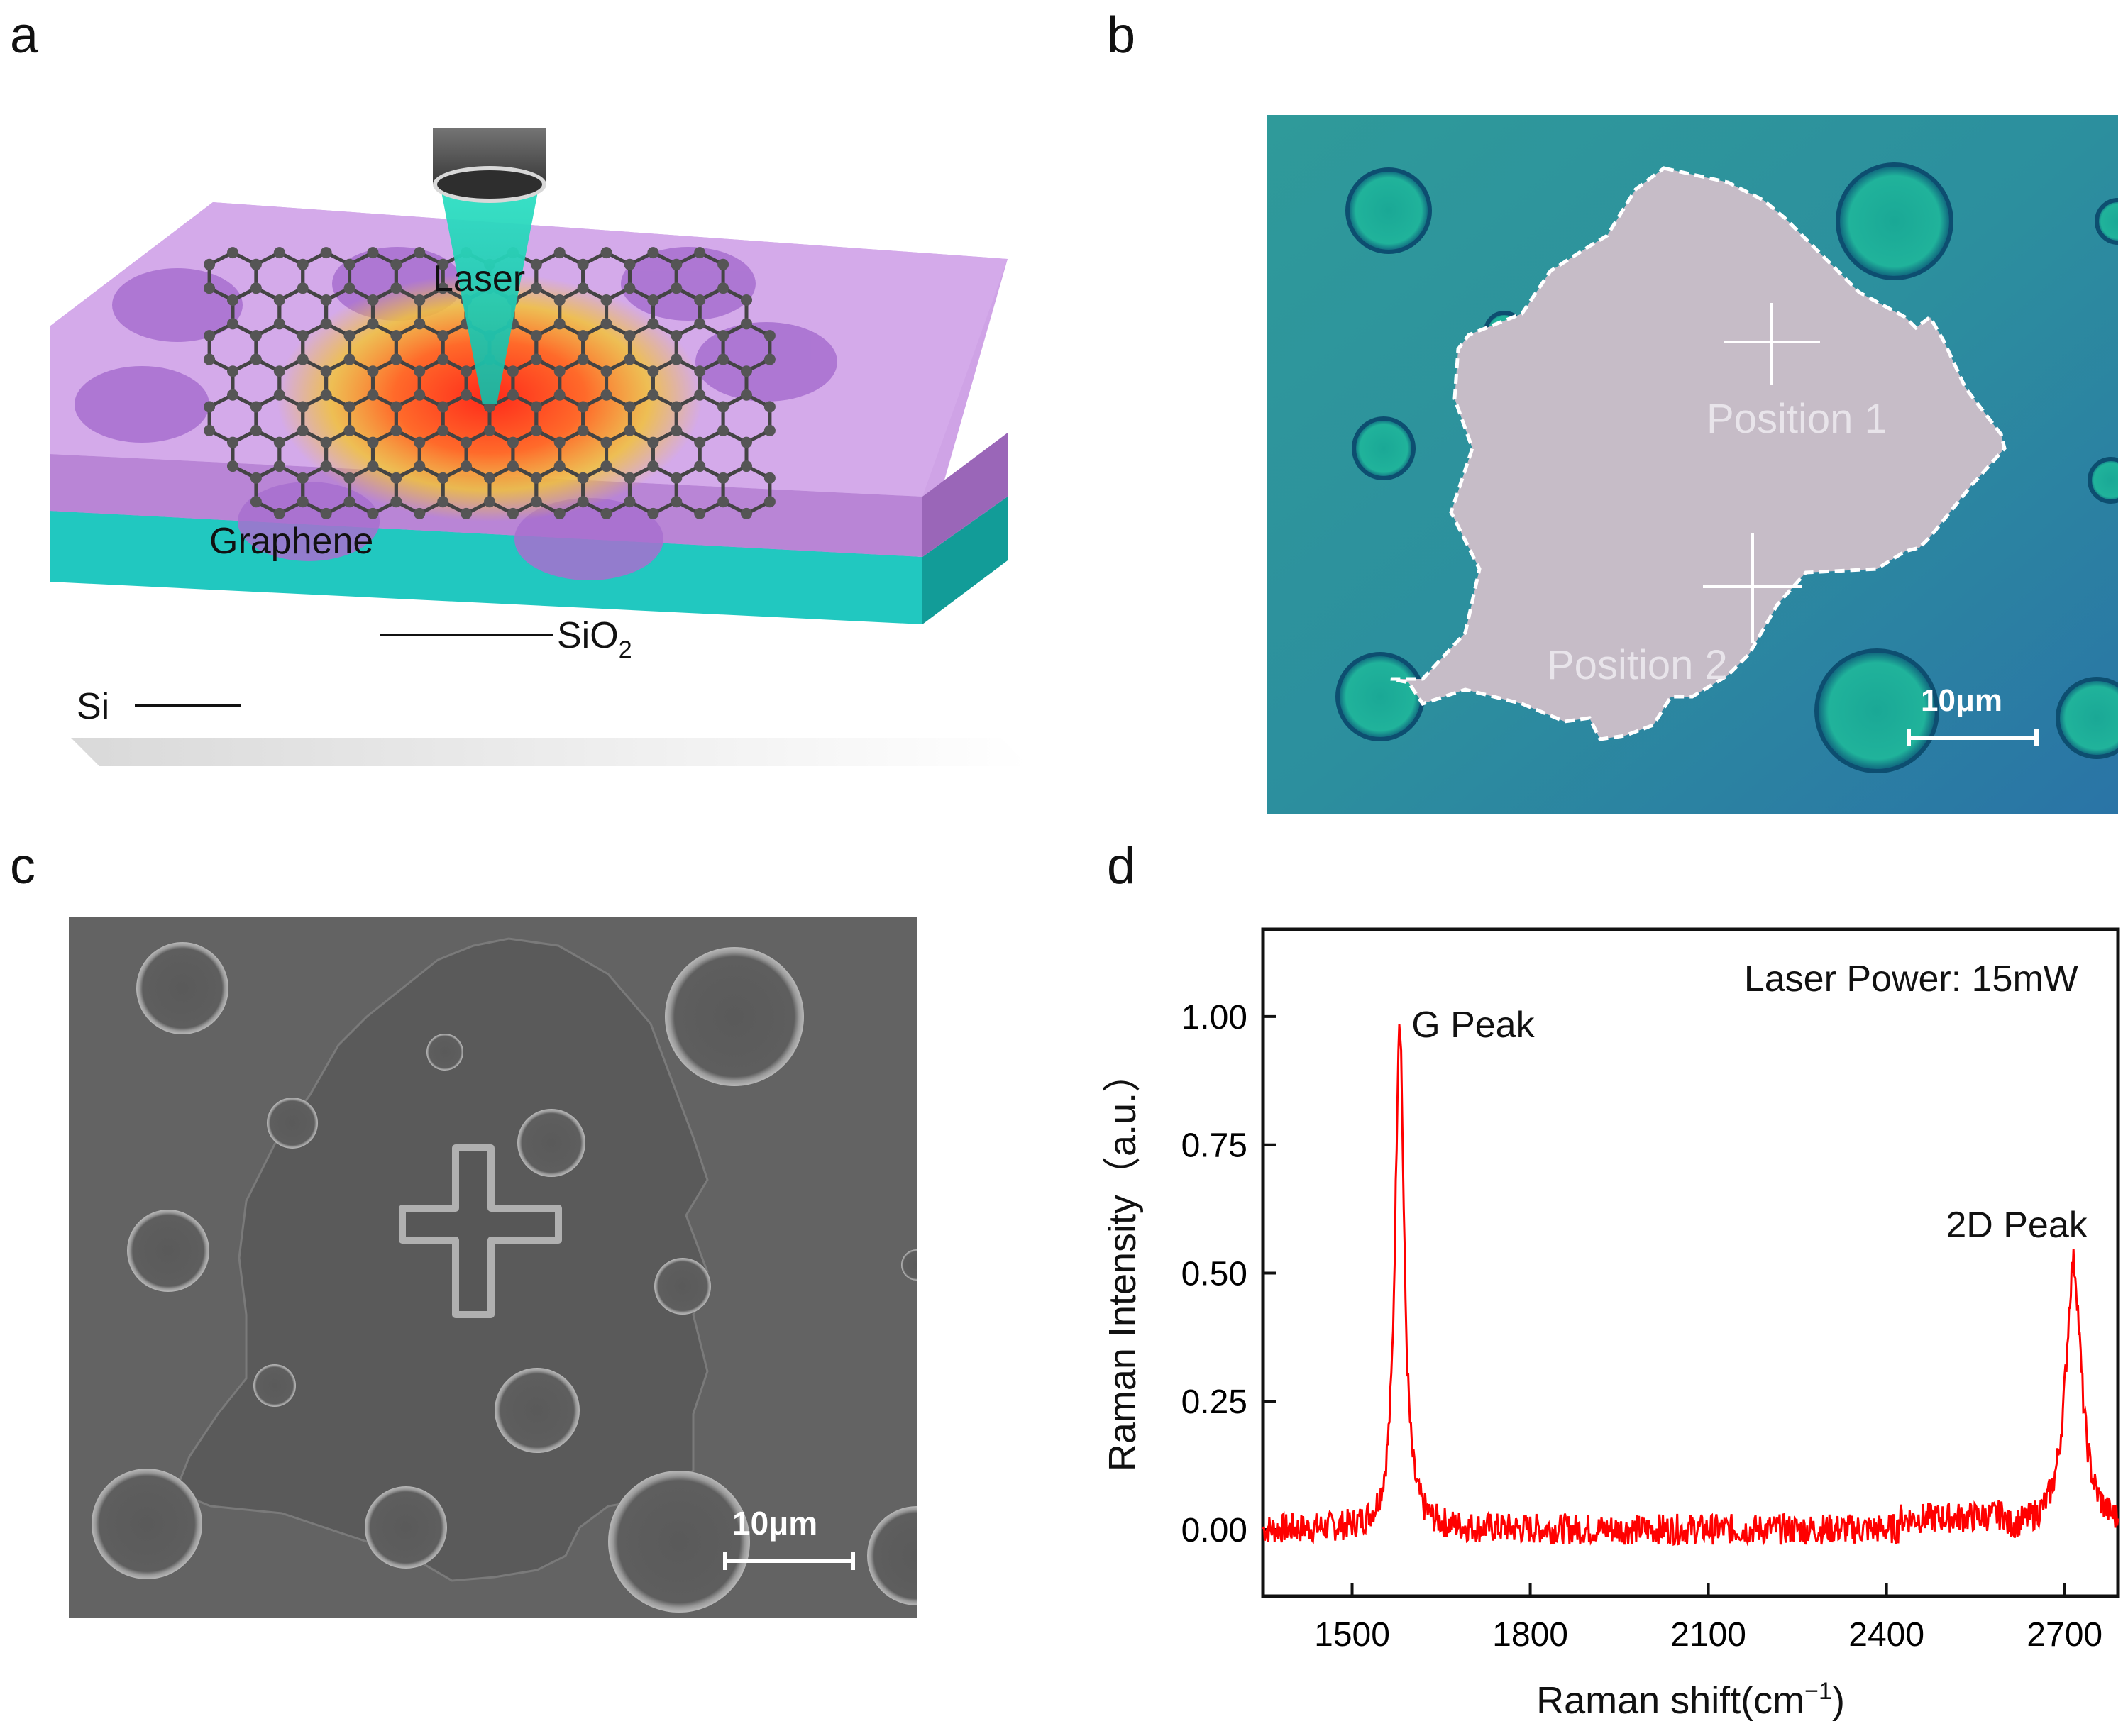 This screenshot has width=2128, height=1736. What do you see at coordinates (1708, 1635) in the screenshot?
I see `x-tick-label: 2100` at bounding box center [1708, 1635].